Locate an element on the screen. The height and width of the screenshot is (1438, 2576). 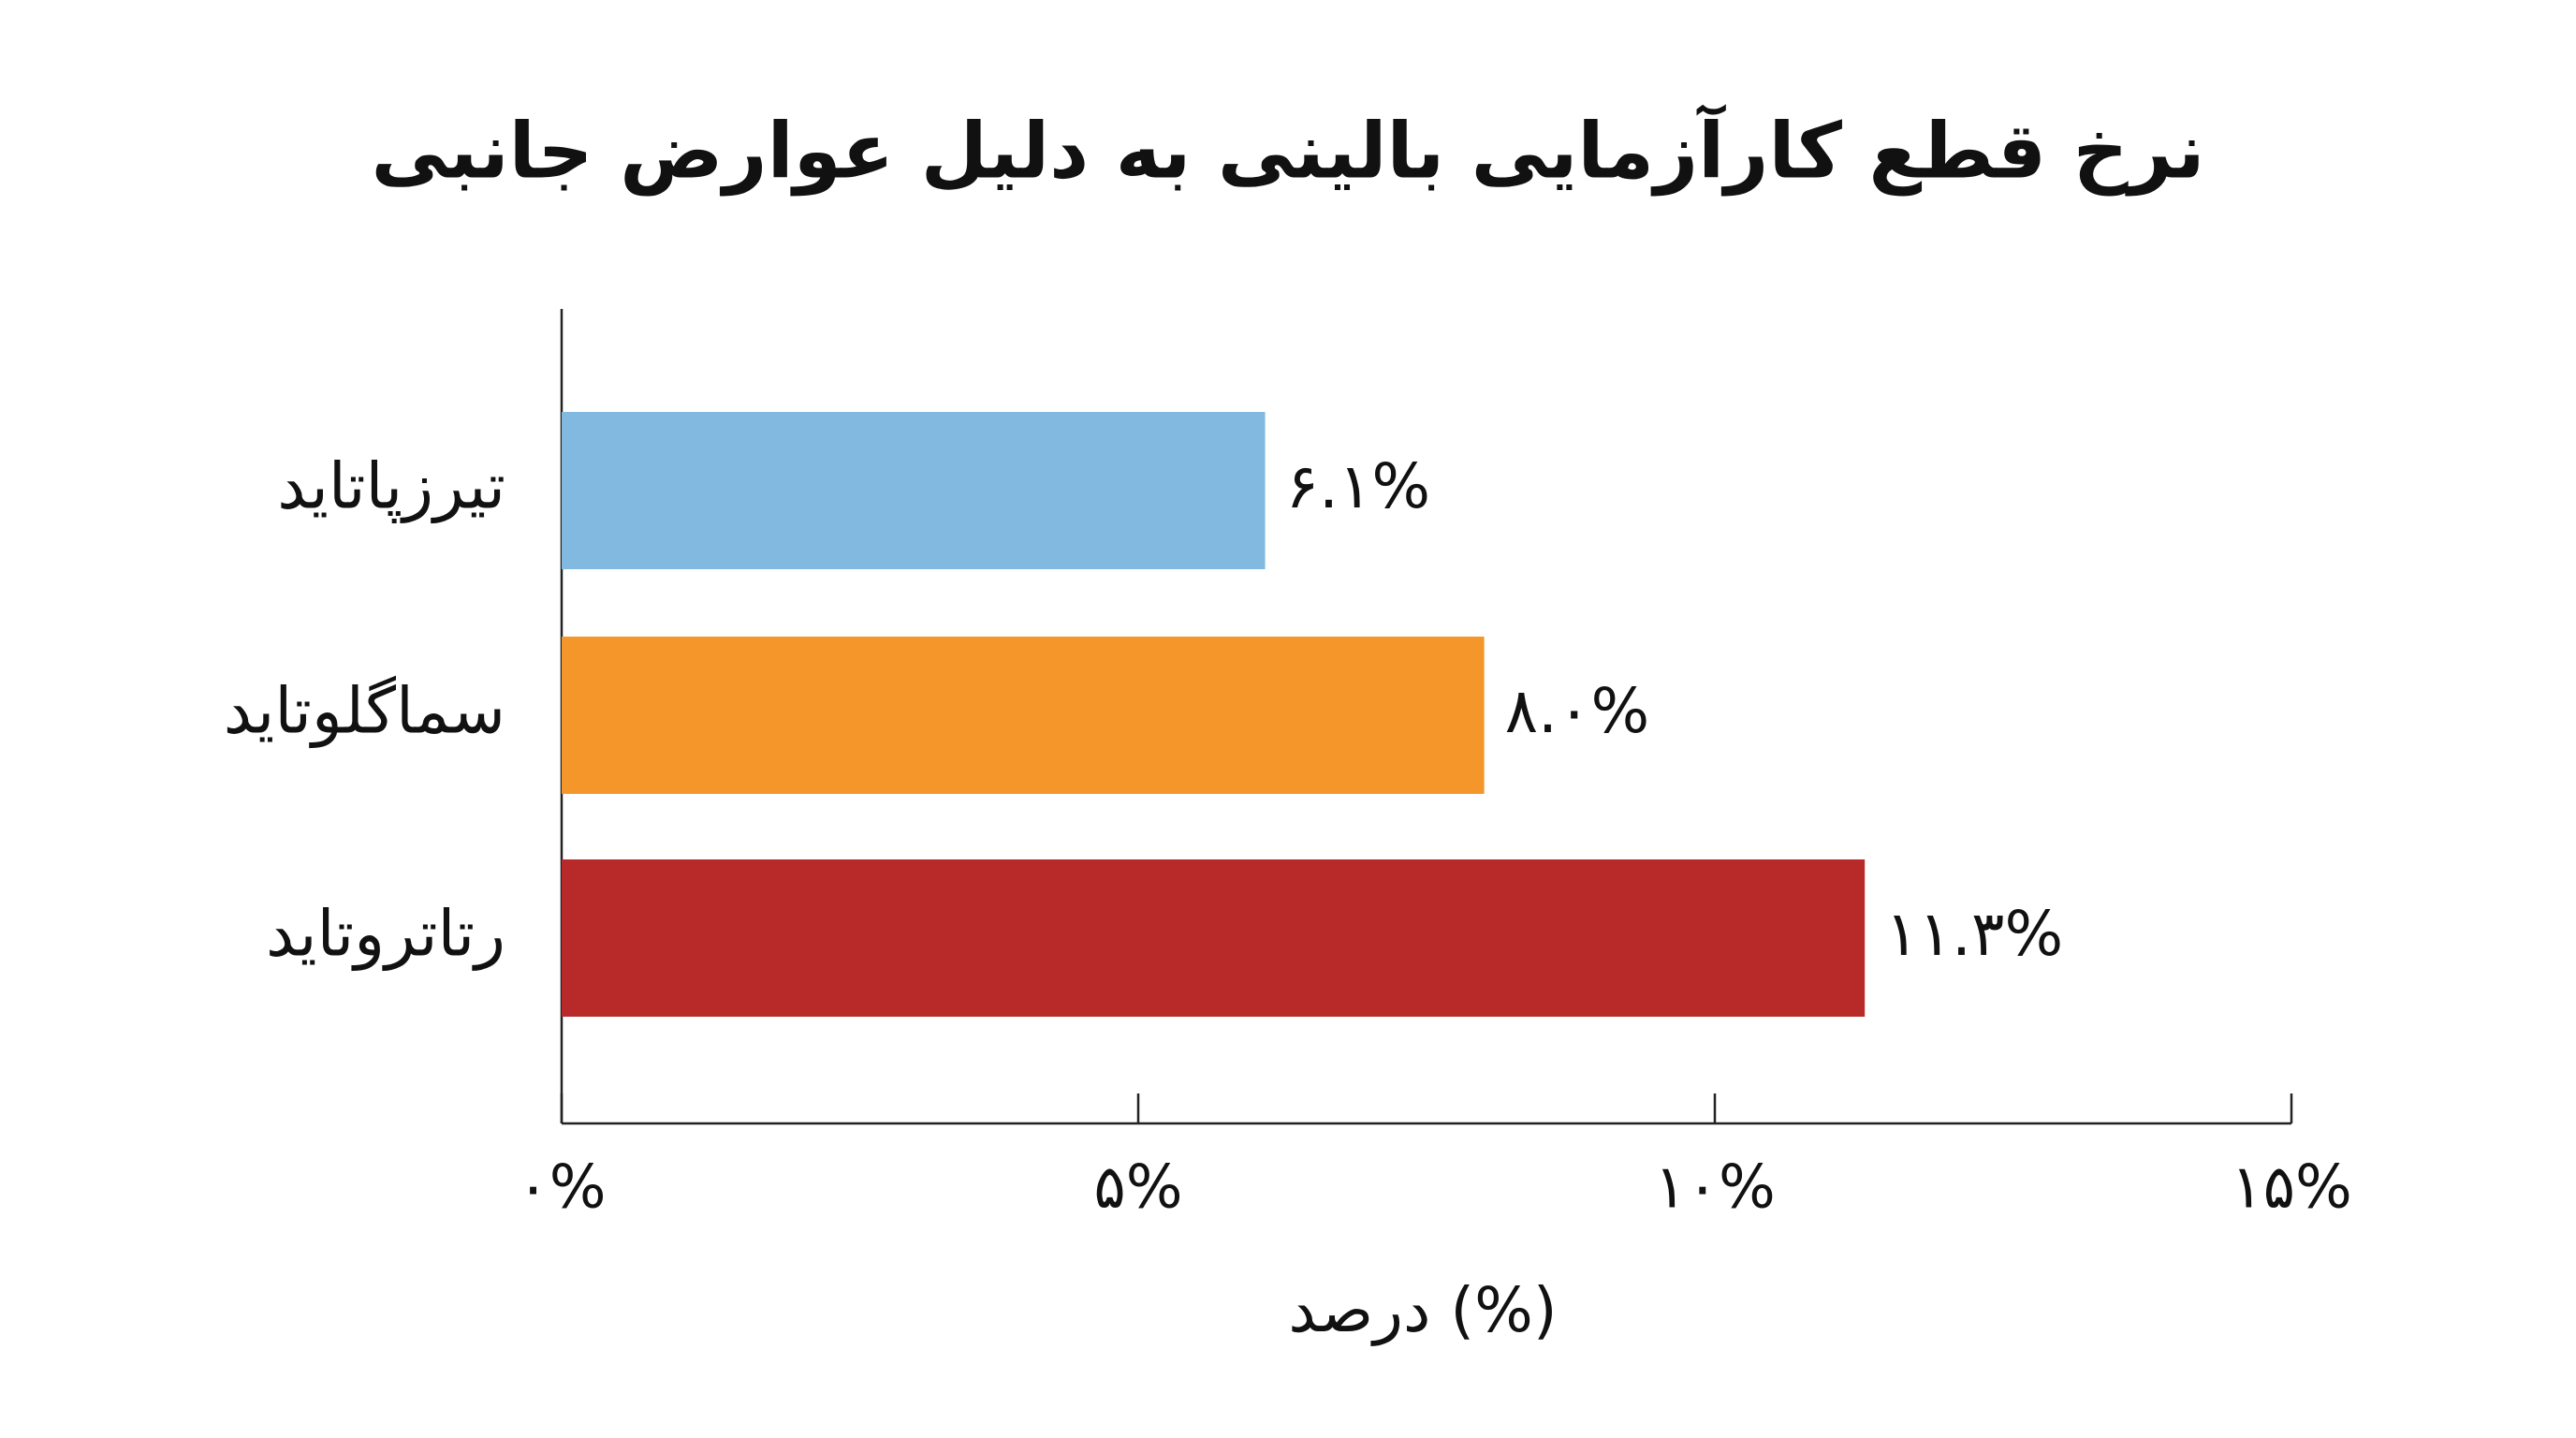
x-tick-label: ۱۵% is located at coordinates (2291, 1188).